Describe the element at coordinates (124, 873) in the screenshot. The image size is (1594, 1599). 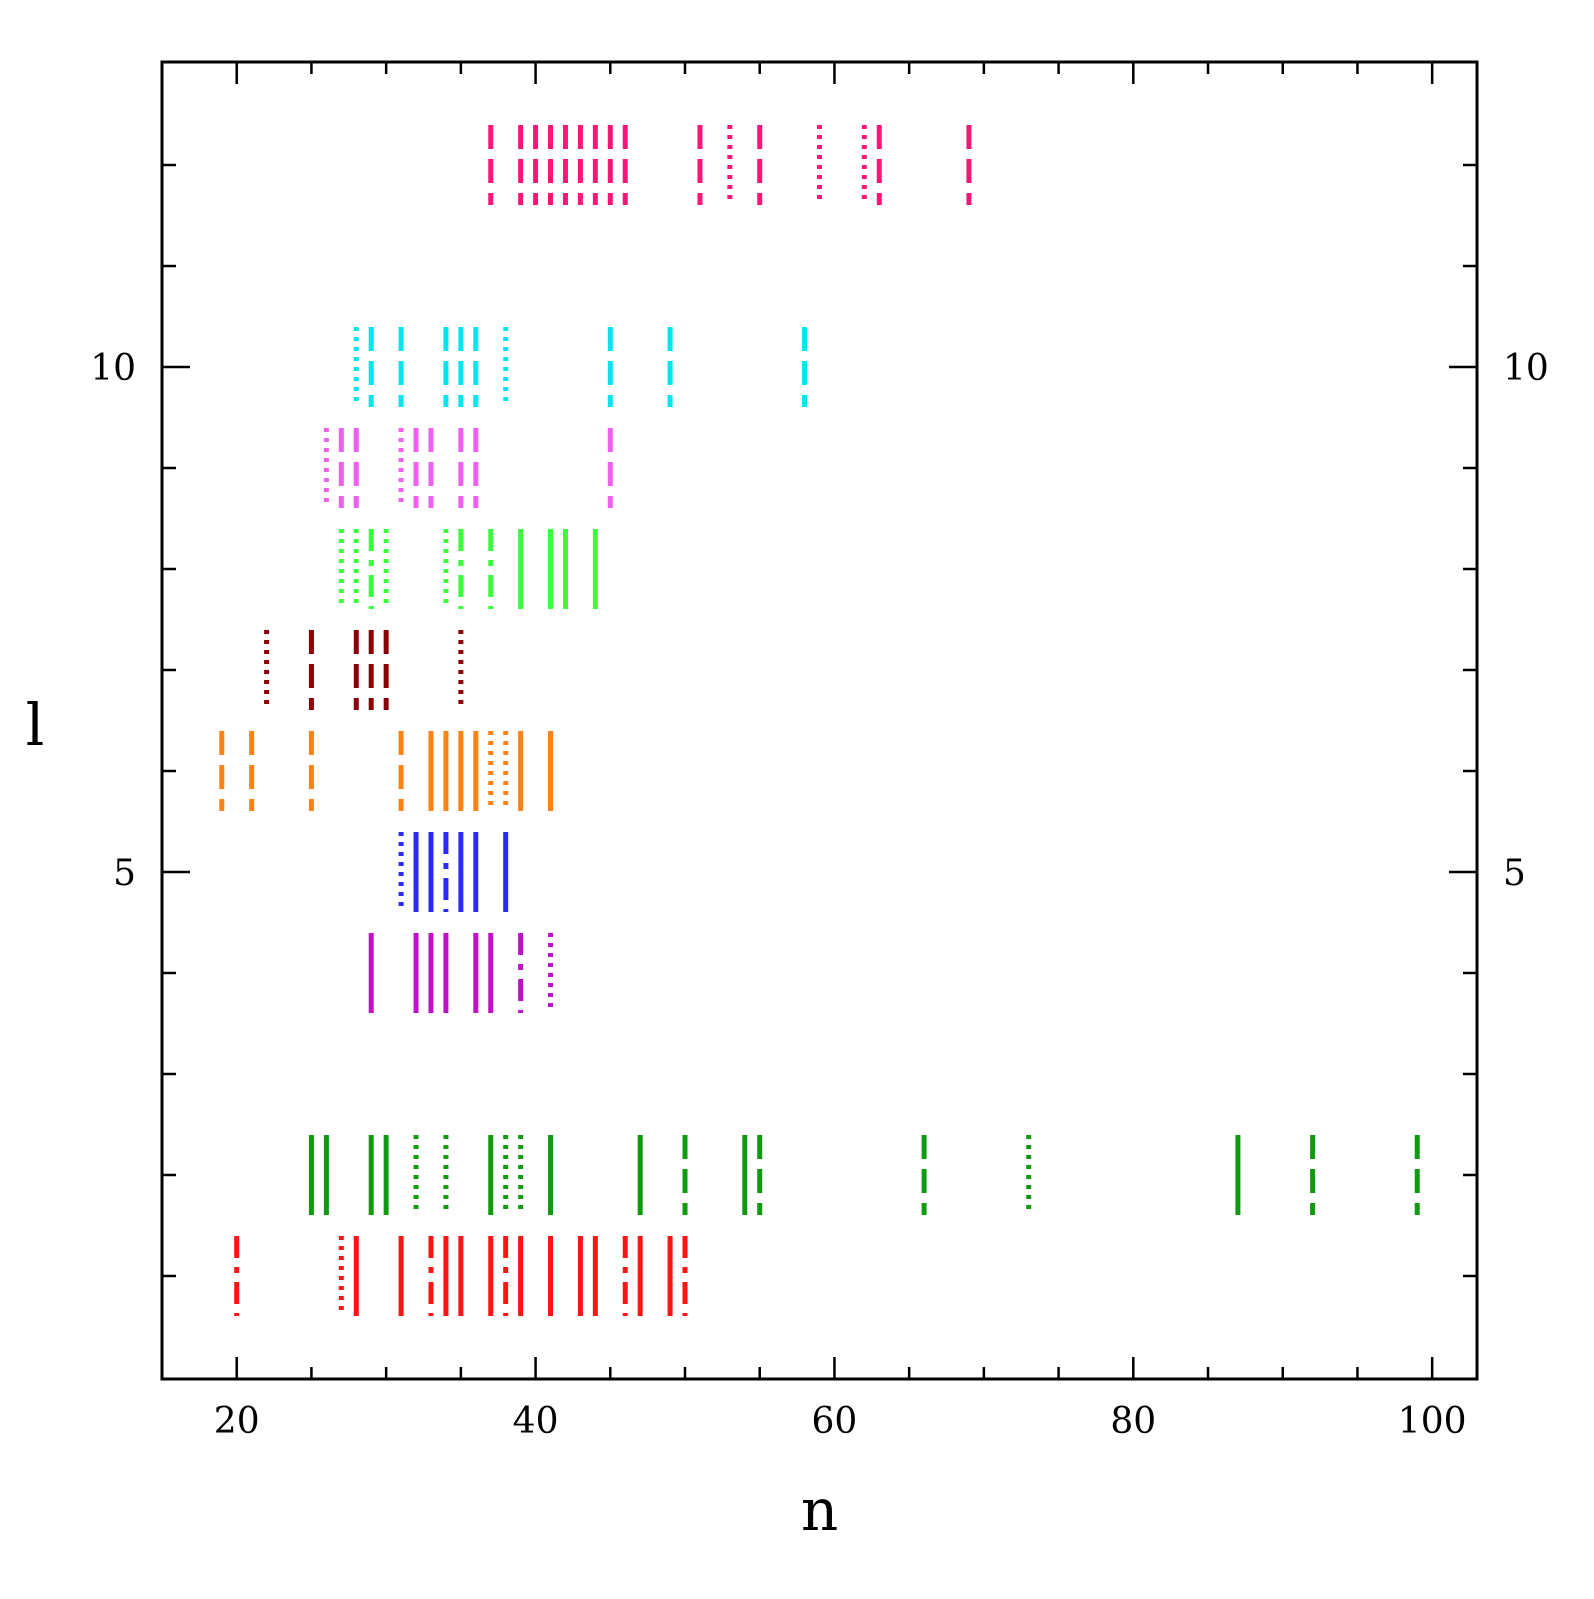
I see `y-tick-label: 5` at that location.